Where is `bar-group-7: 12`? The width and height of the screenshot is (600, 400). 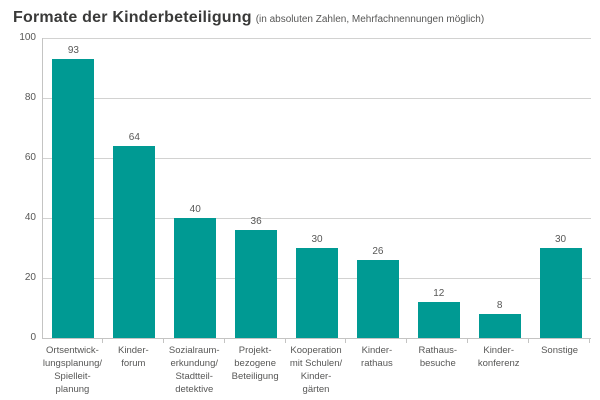
bar-group-7: 12 is located at coordinates (438, 188).